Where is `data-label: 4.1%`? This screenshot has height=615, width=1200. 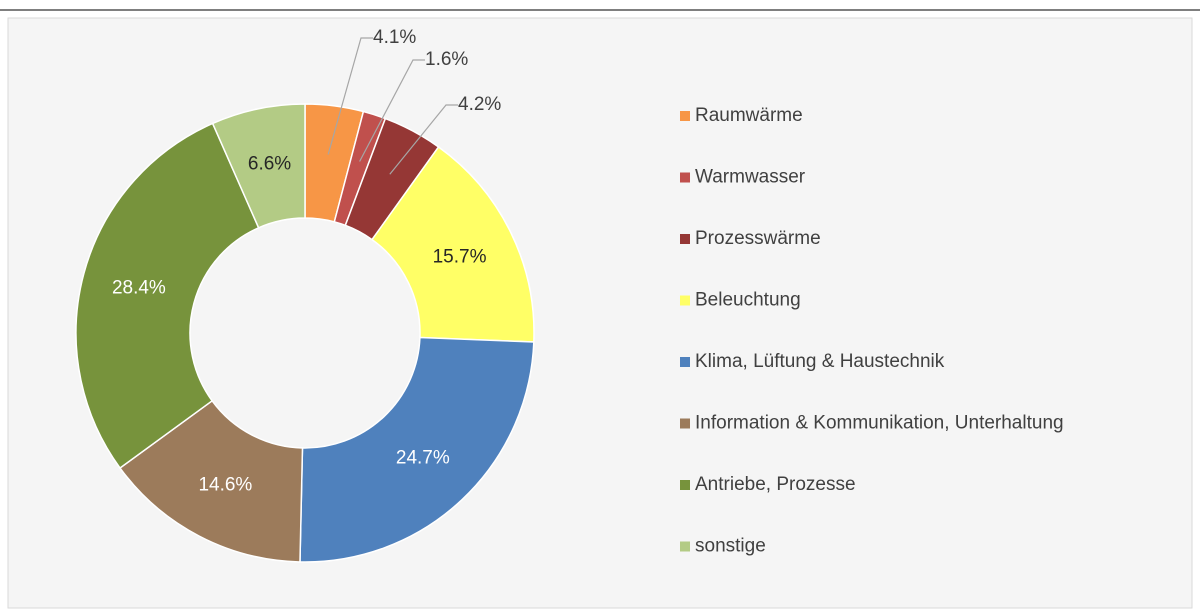
data-label: 4.1% is located at coordinates (394, 37).